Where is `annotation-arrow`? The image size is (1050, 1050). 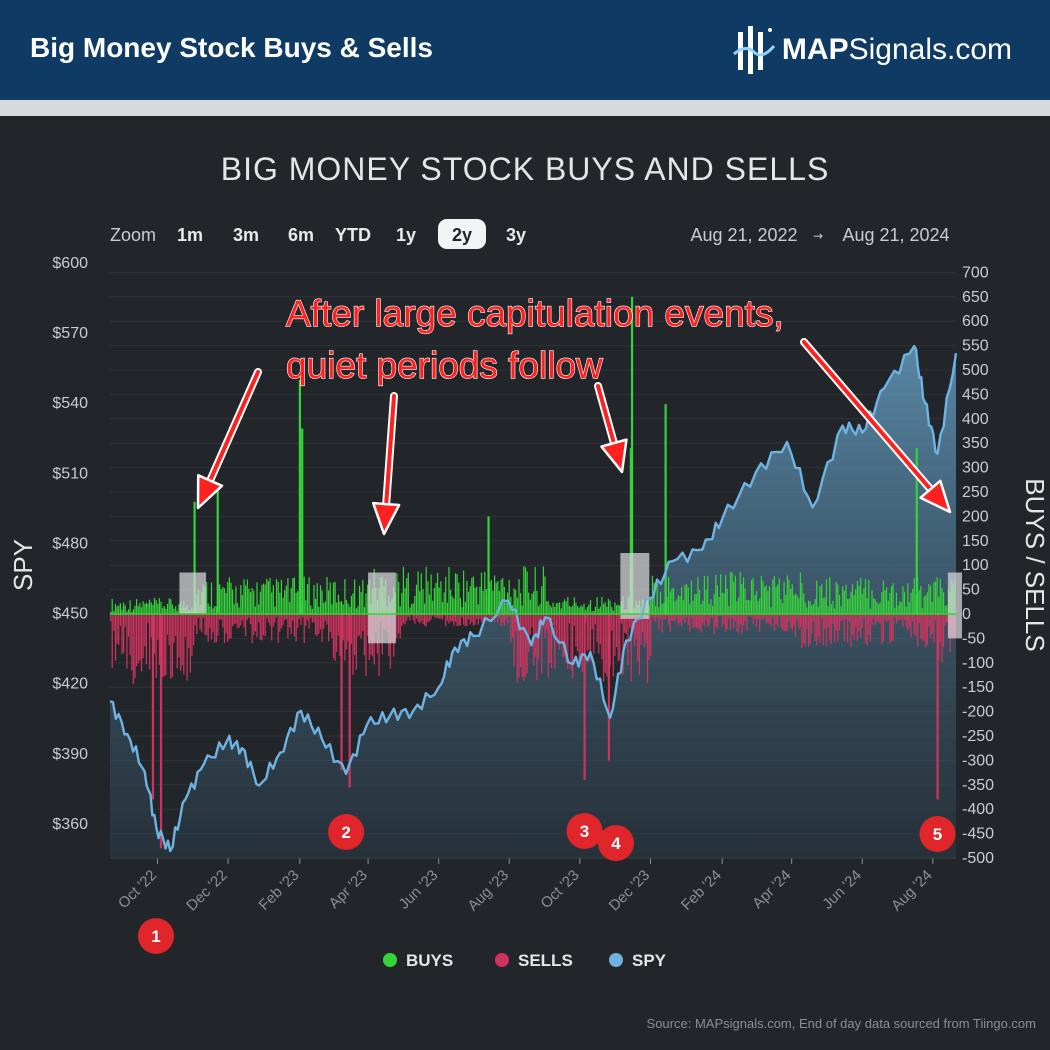 annotation-arrow is located at coordinates (867, 416).